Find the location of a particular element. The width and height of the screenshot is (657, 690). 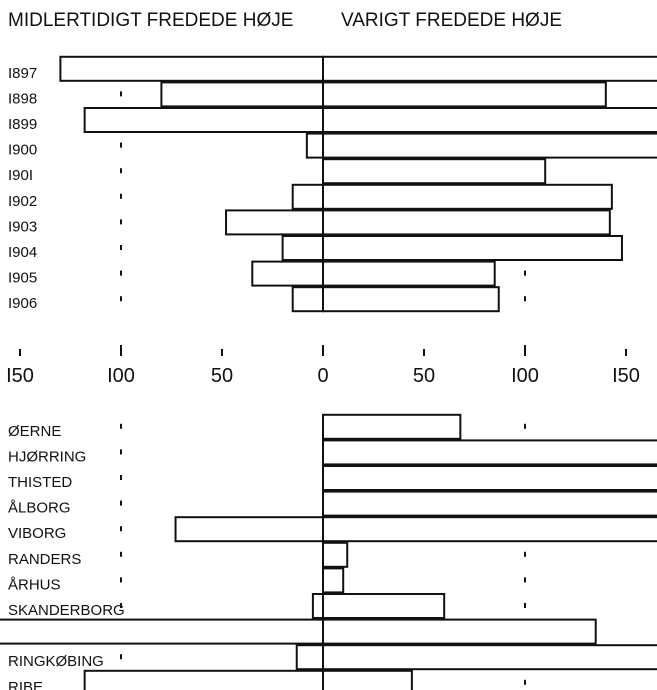

category-label: THISTED is located at coordinates (40, 482).